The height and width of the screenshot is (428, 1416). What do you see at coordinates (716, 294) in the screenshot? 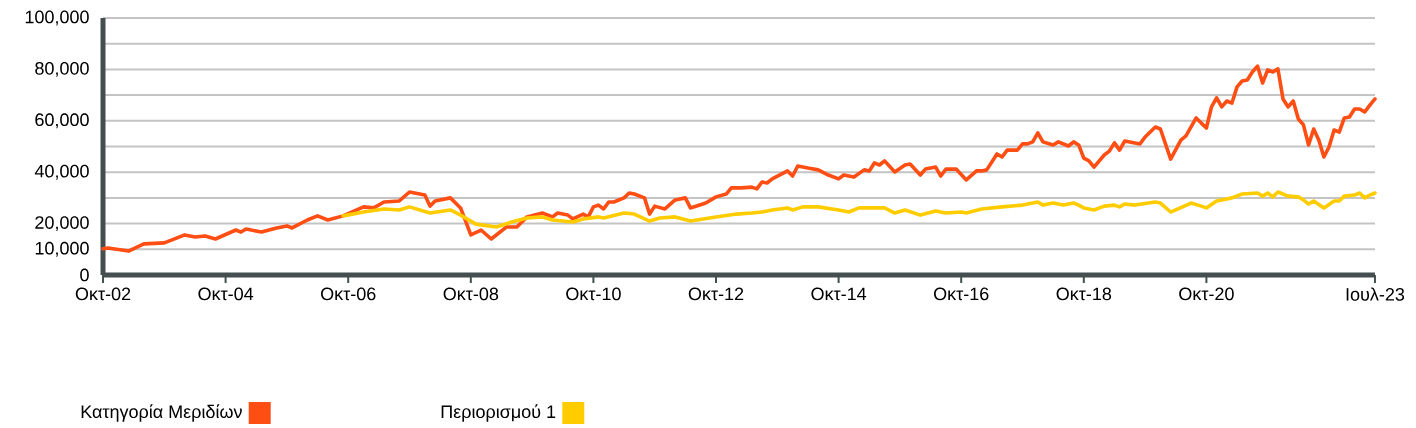
I see `x-tick-label: Οκτ-12` at bounding box center [716, 294].